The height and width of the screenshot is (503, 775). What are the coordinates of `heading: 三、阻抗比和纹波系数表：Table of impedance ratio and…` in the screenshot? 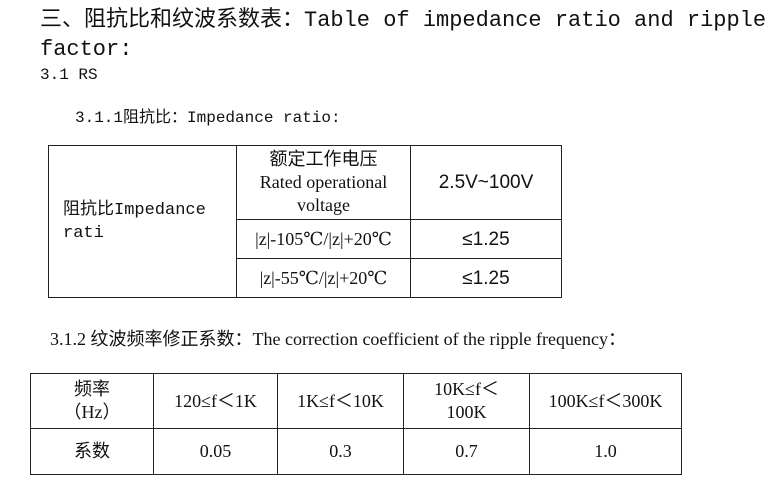 It's located at (403, 35).